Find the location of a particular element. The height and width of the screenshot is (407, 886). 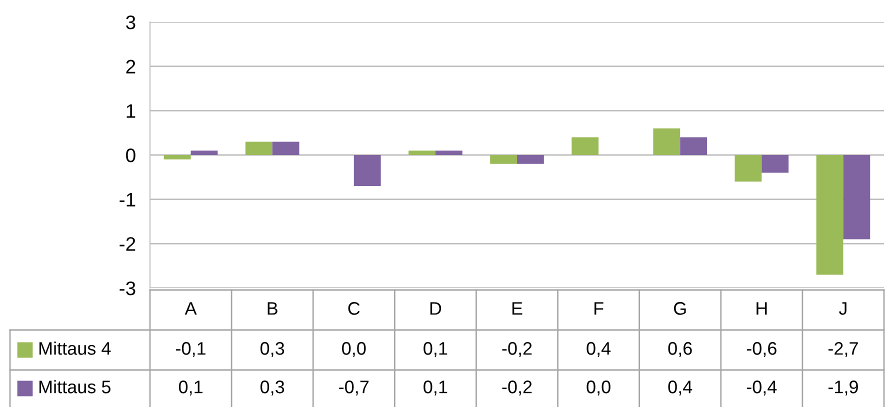

x-tick-label: J is located at coordinates (842, 308).